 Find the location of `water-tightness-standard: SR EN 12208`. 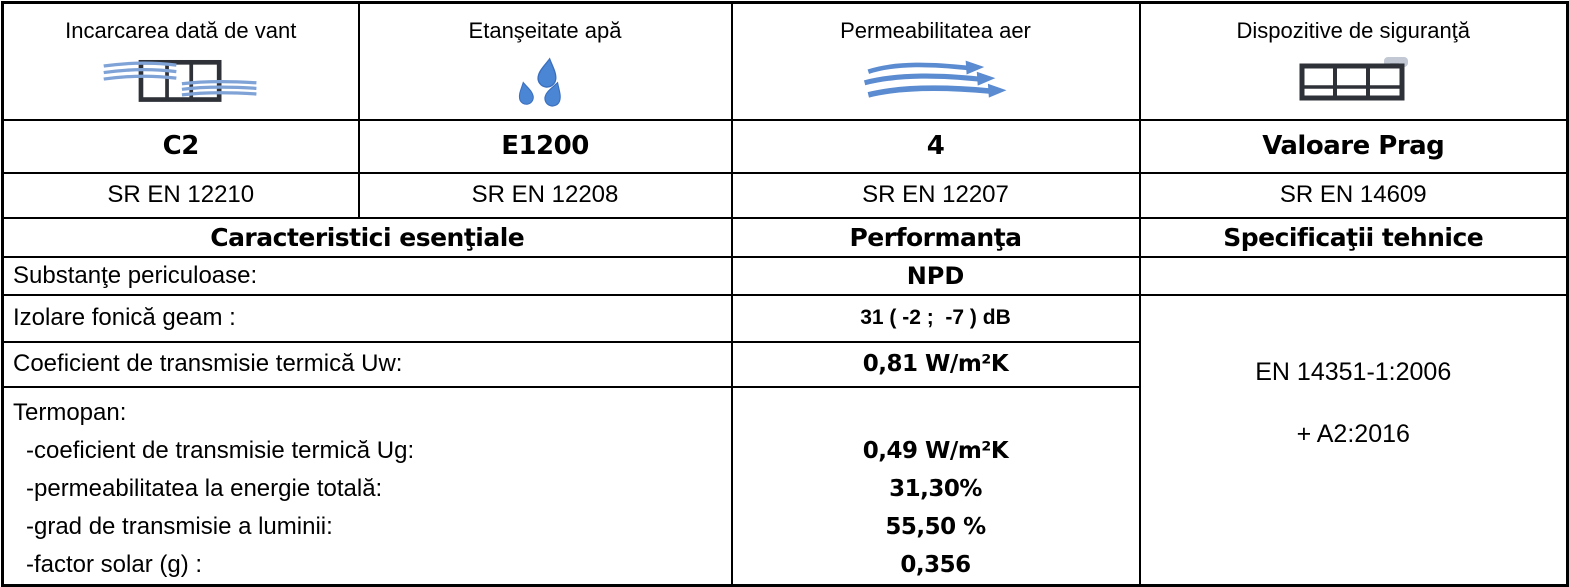

water-tightness-standard: SR EN 12208 is located at coordinates (545, 195).